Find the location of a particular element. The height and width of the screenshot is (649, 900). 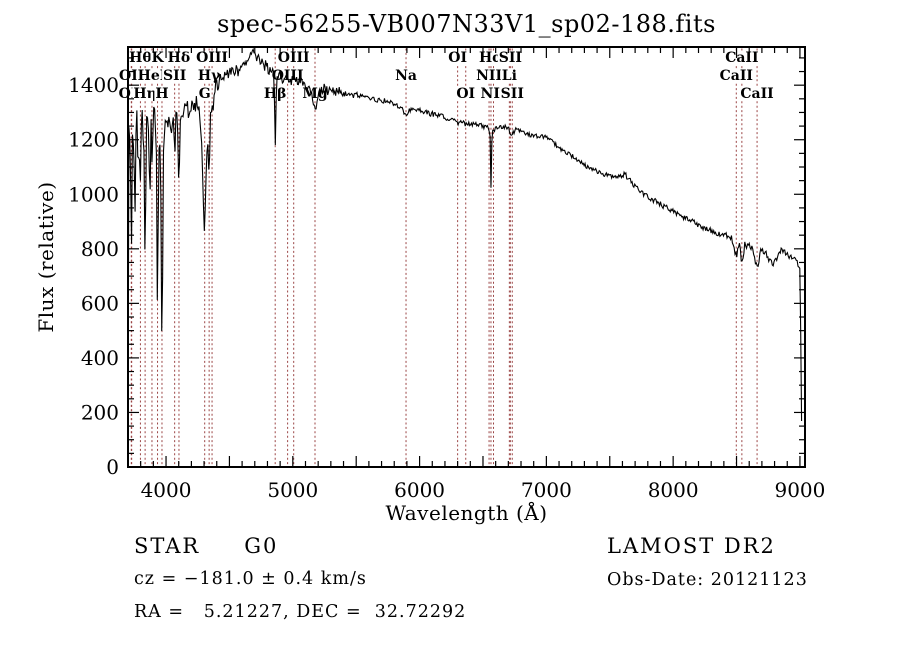

y-tick-label: 800 is located at coordinates (100, 249).